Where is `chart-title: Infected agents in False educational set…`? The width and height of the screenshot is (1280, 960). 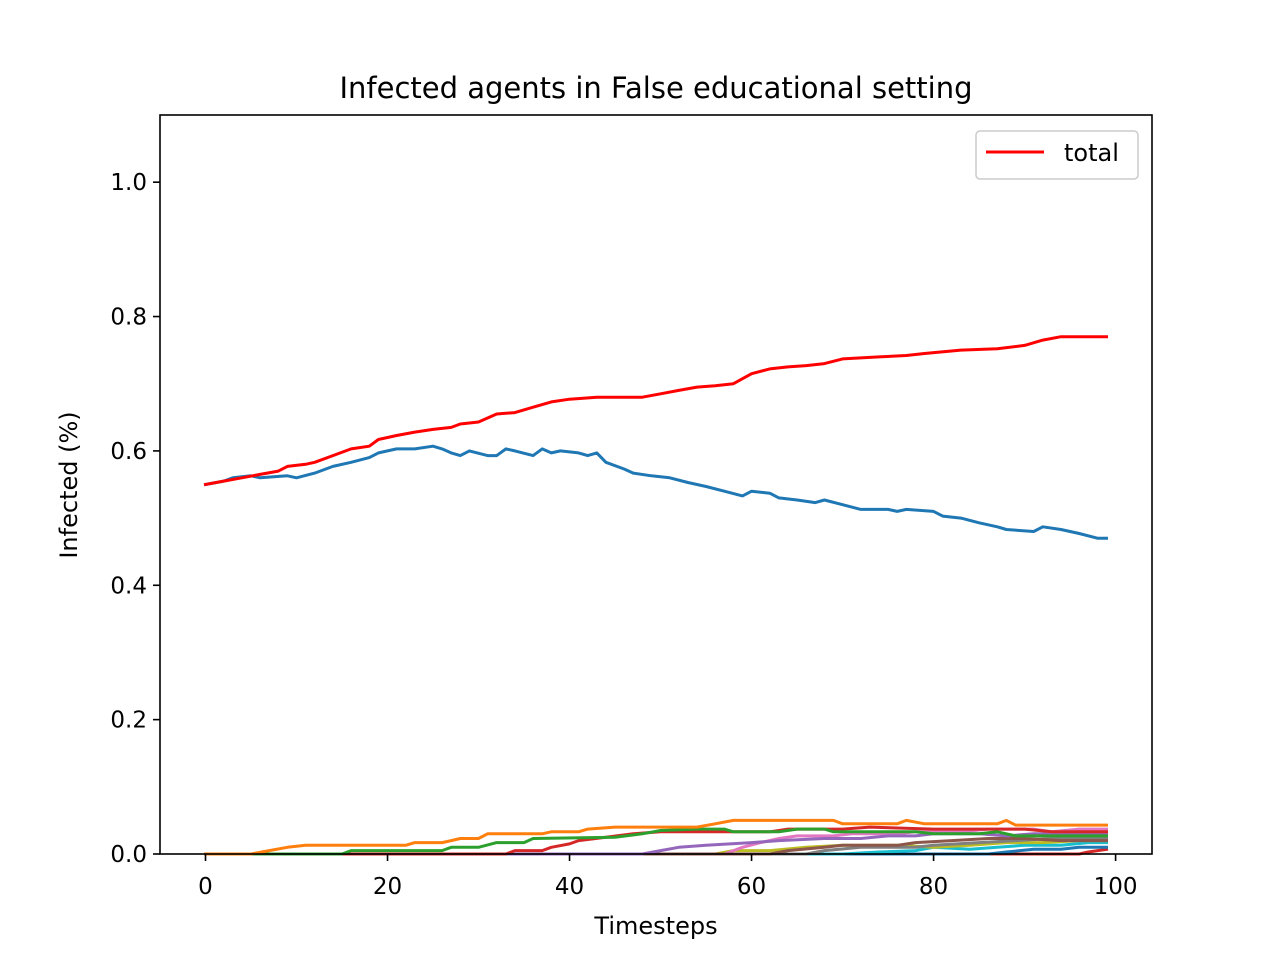
chart-title: Infected agents in False educational set… is located at coordinates (655, 88).